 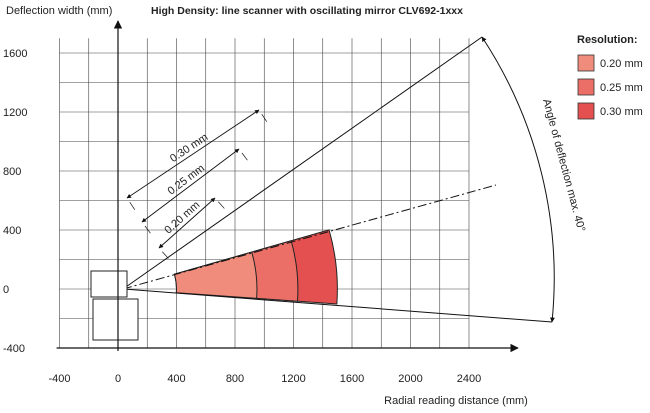 I want to click on x-tick-label: 2400, so click(x=469, y=379).